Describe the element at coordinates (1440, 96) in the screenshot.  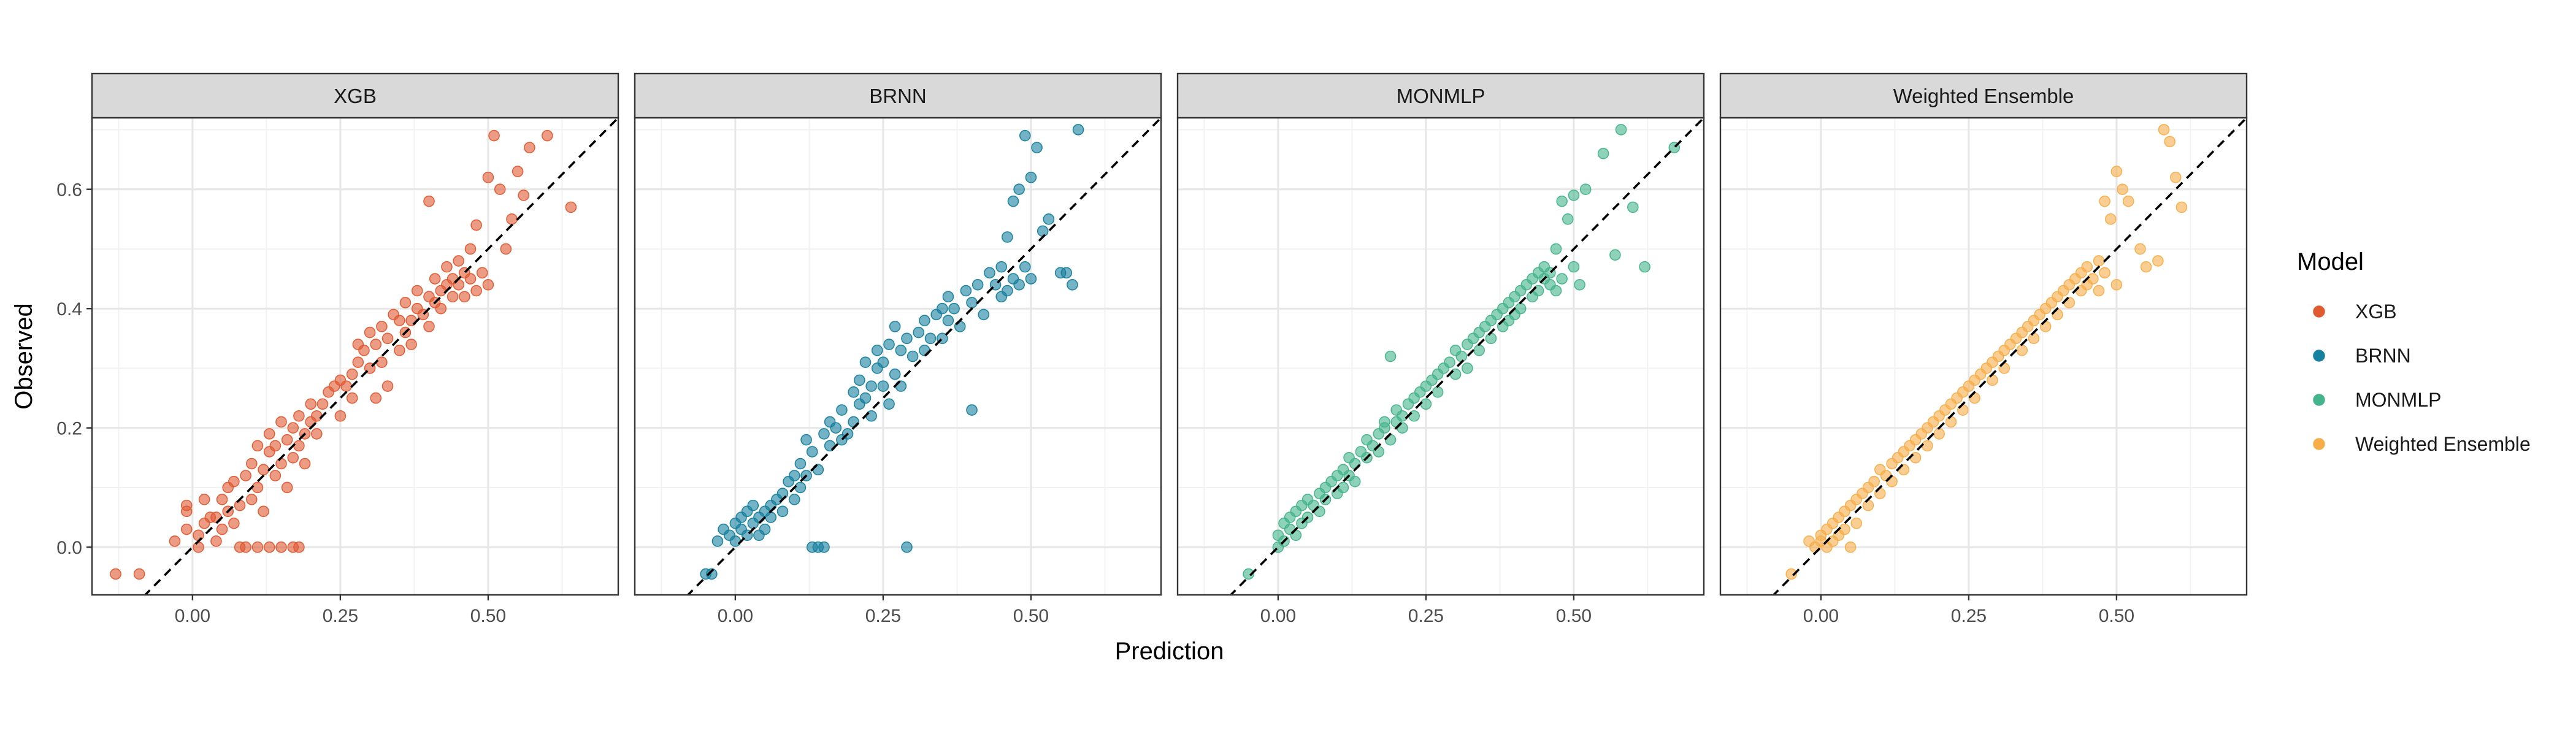
I see `facet-strip` at that location.